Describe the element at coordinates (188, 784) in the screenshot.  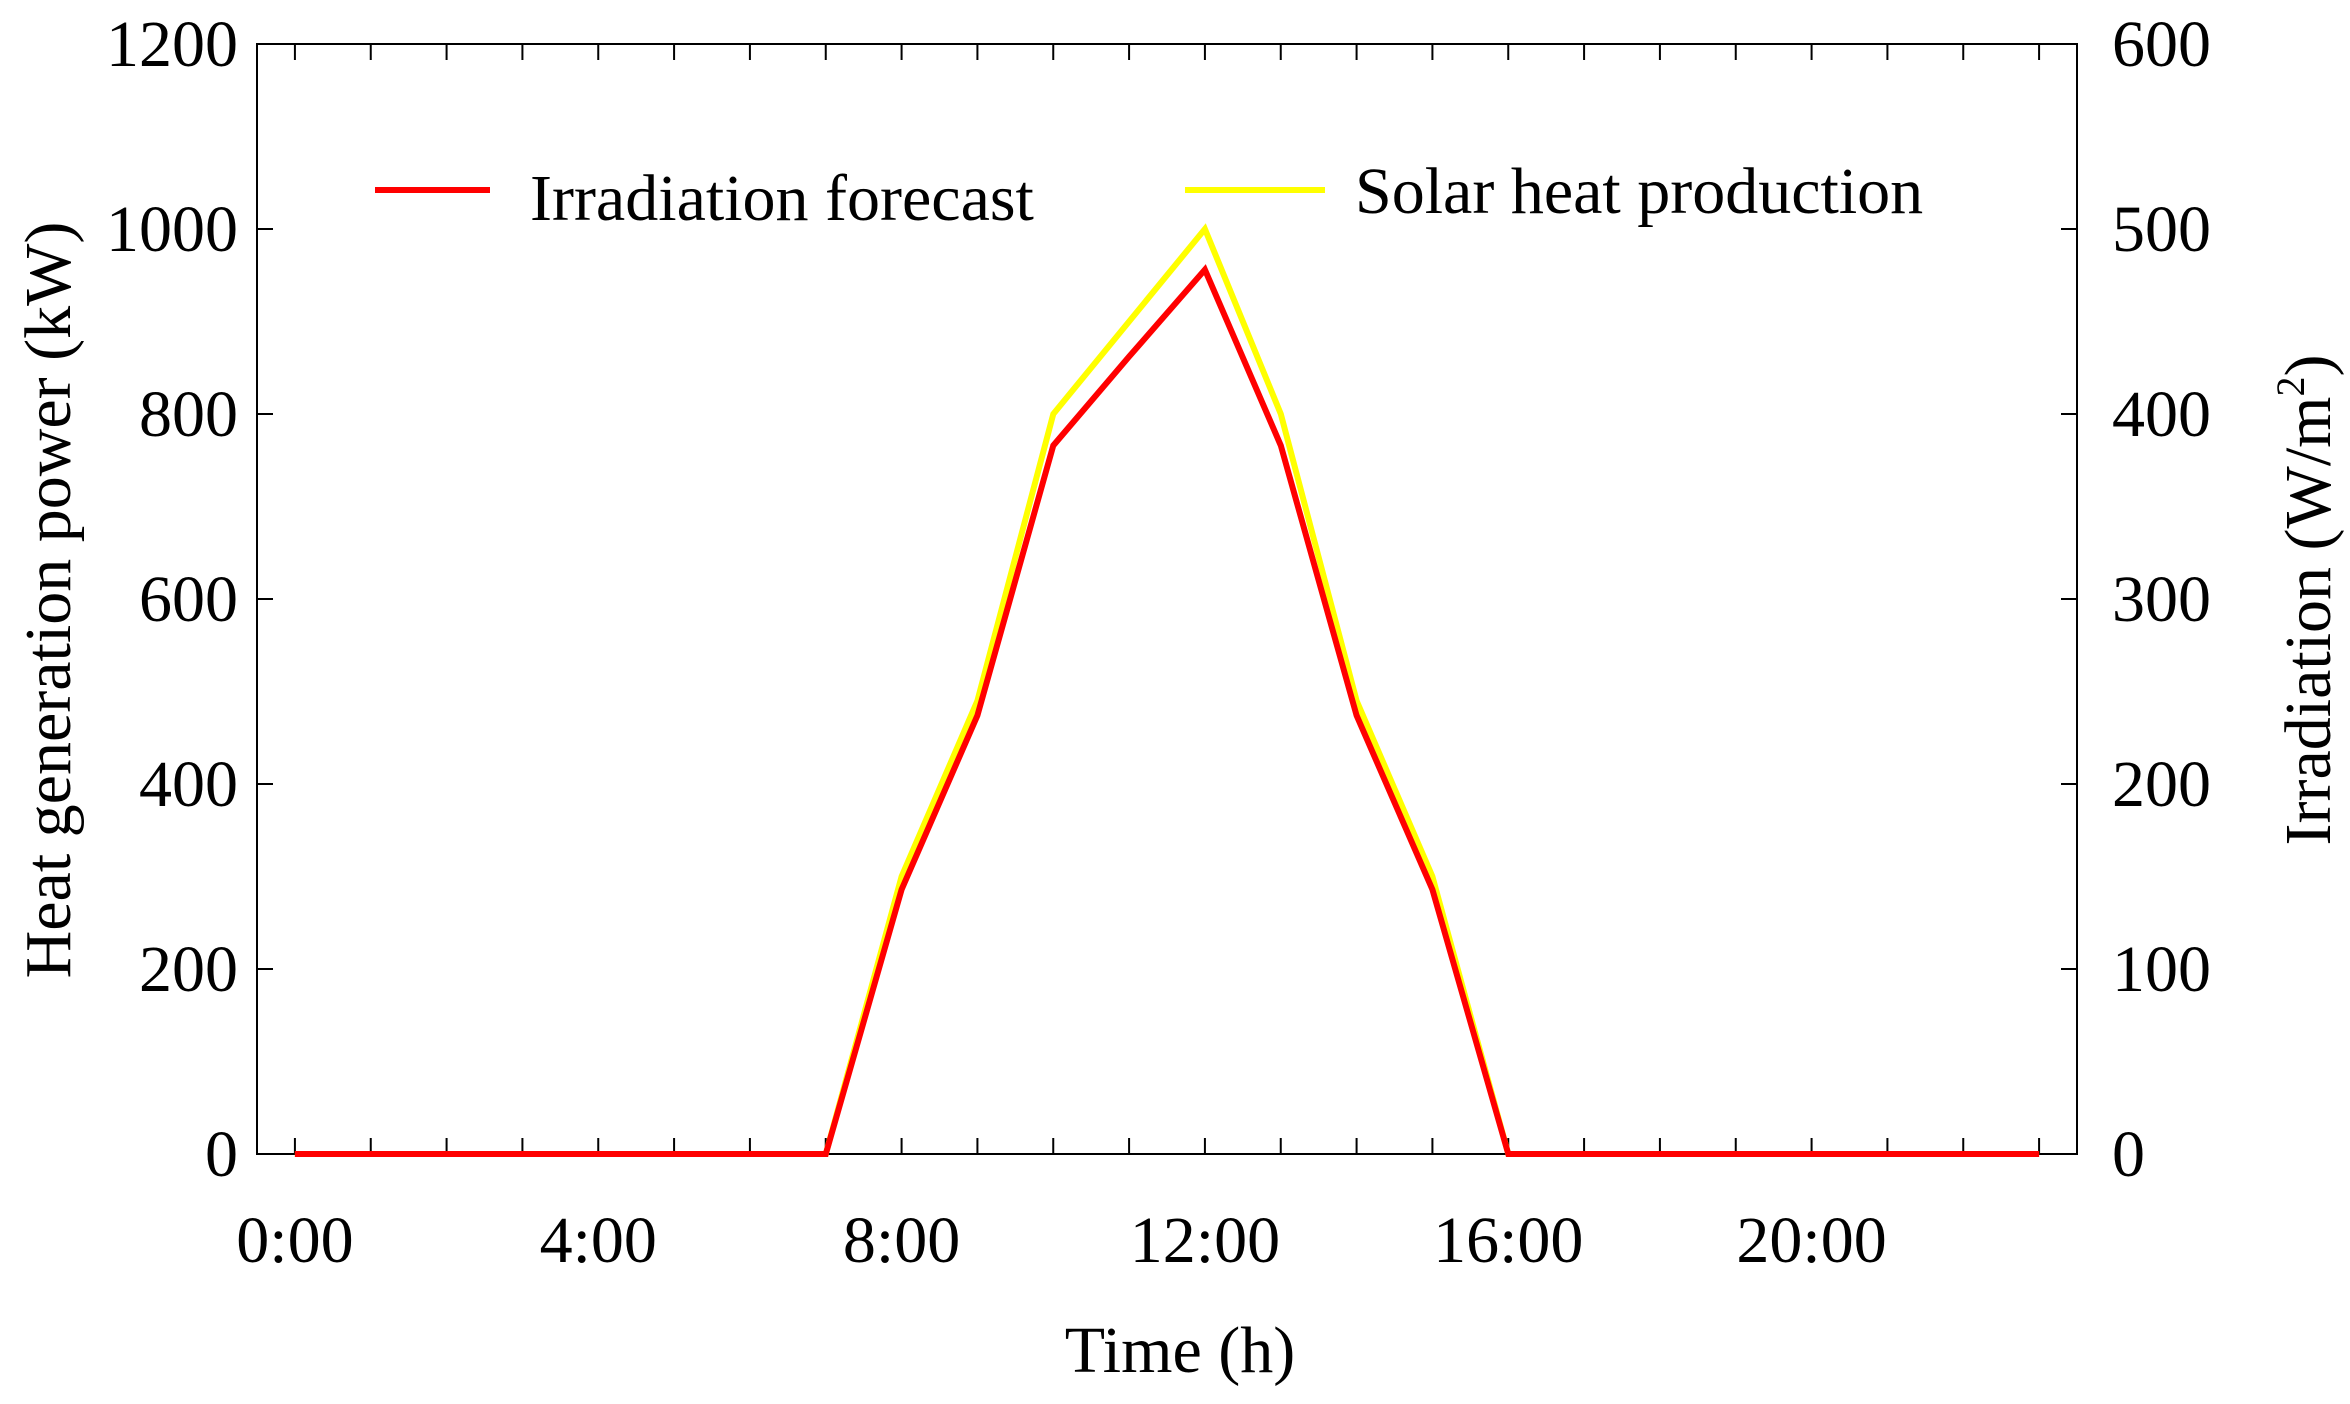
I see `y-left-tick-label-2: 400` at that location.